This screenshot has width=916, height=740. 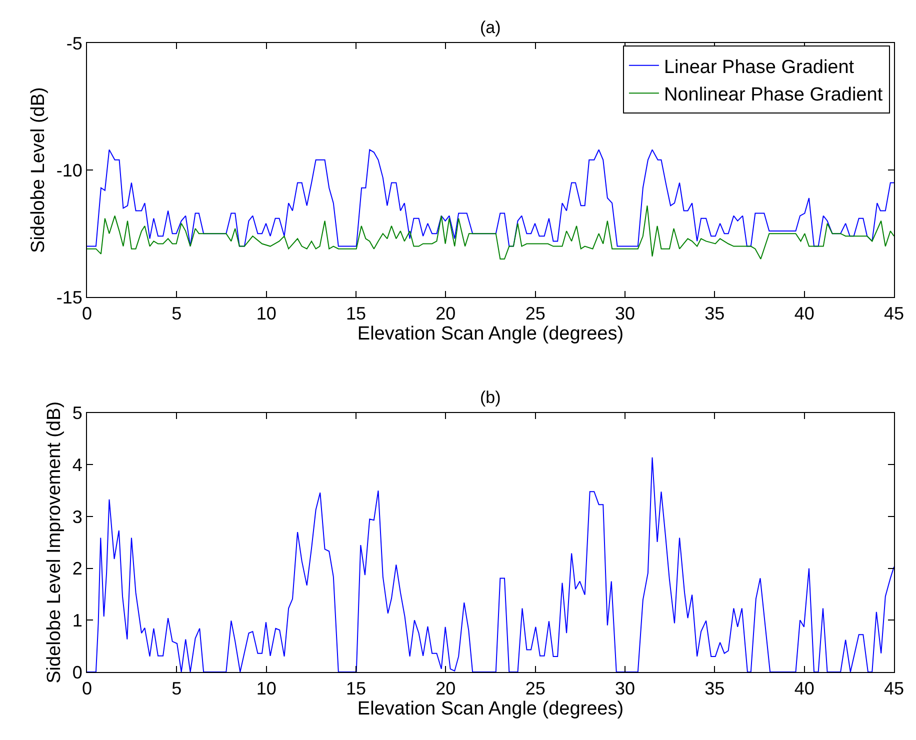 I want to click on y-tick-label: -5, so click(x=74, y=43).